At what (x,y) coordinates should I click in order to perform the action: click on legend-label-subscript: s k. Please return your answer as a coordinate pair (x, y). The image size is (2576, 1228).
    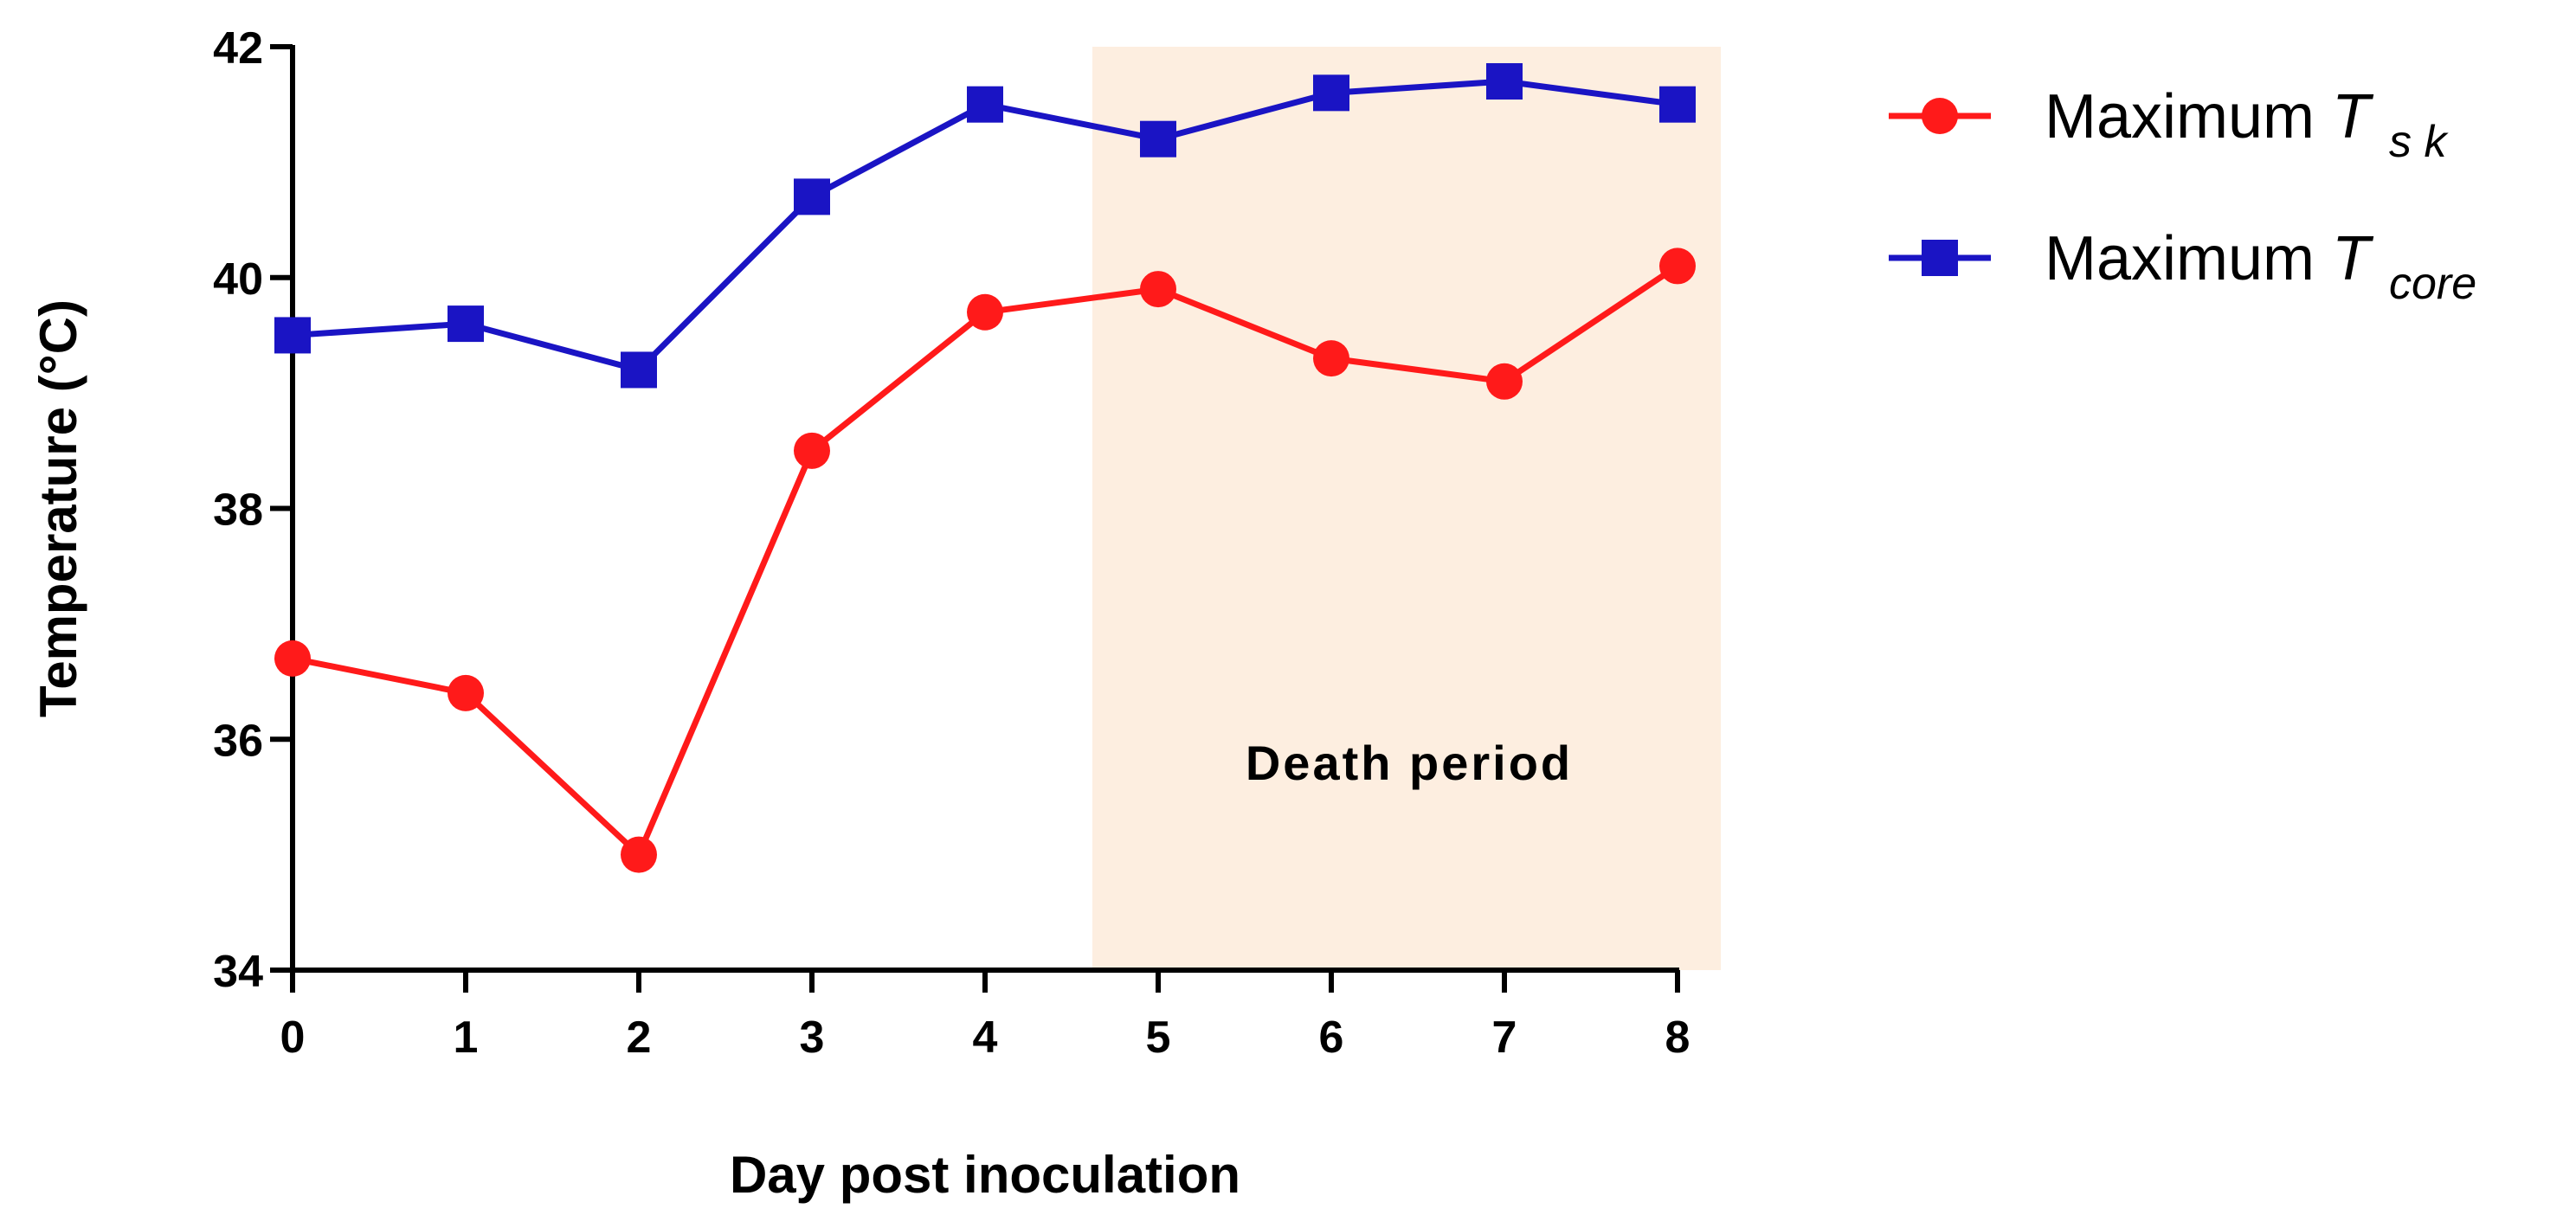
    Looking at the image, I should click on (2419, 142).